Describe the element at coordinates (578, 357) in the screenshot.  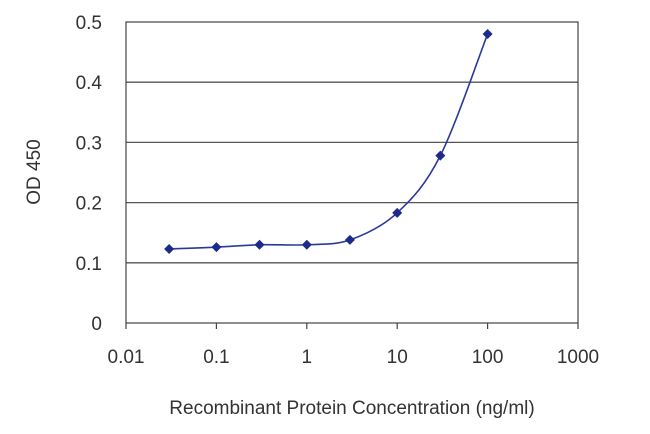
I see `x-tick-label: 1000` at that location.